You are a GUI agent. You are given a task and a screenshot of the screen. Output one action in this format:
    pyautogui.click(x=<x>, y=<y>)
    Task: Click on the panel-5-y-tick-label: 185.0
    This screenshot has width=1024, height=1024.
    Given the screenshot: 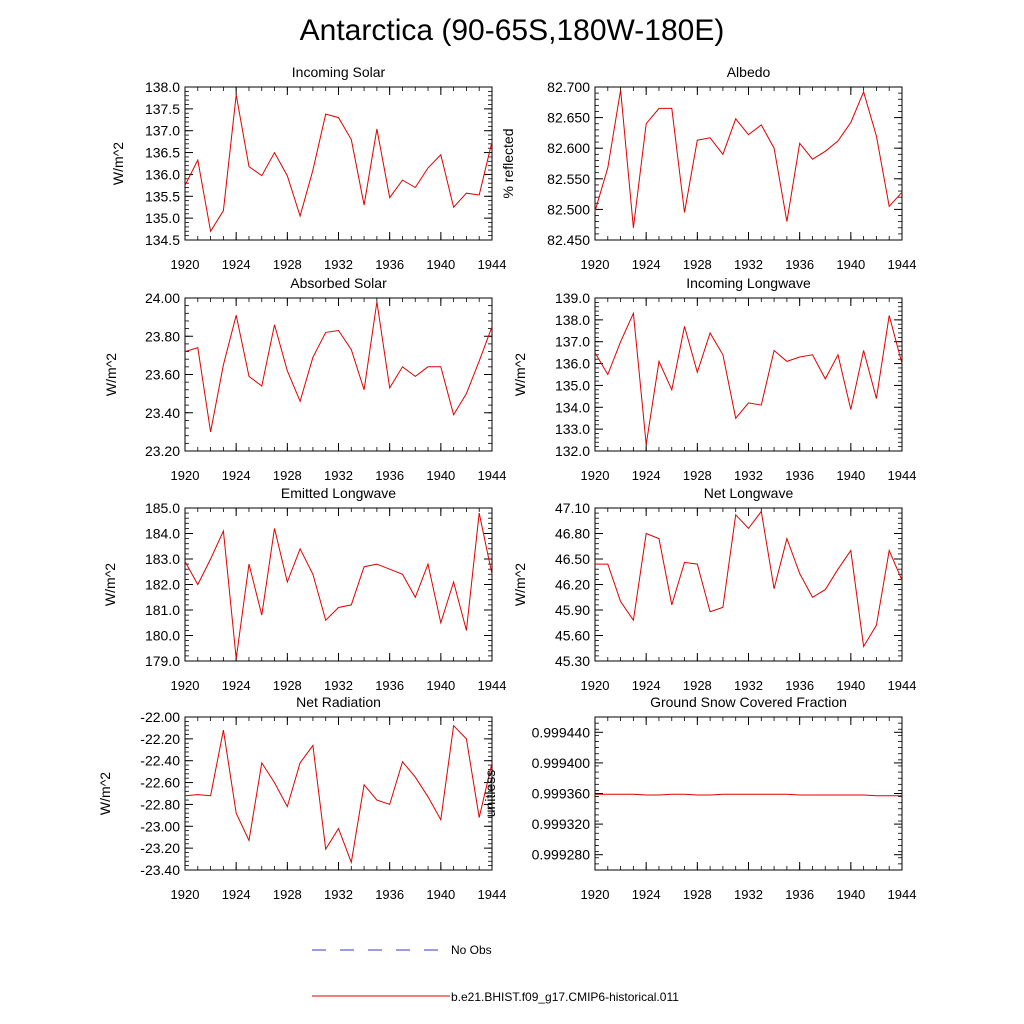 What is the action you would take?
    pyautogui.click(x=162, y=508)
    